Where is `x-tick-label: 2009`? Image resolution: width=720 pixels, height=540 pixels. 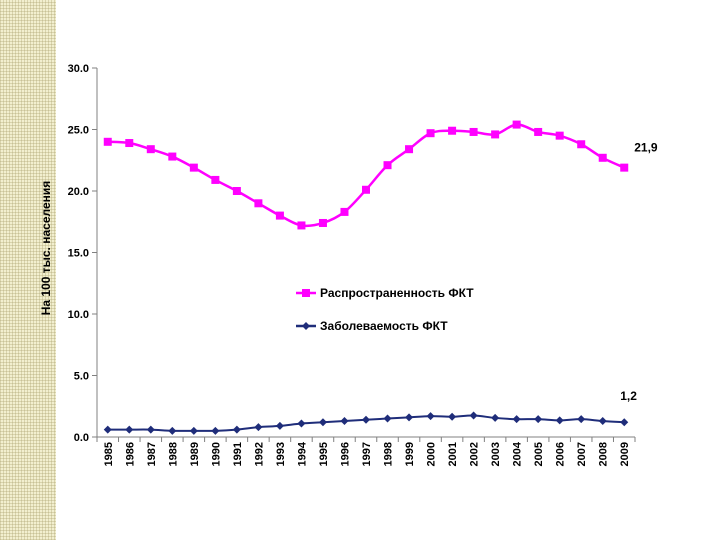
x-tick-label: 2009 is located at coordinates (625, 454).